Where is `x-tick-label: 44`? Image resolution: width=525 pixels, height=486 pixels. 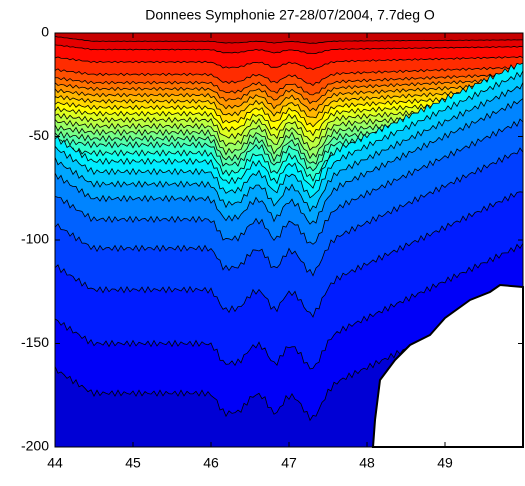 x-tick-label: 44 is located at coordinates (55, 463).